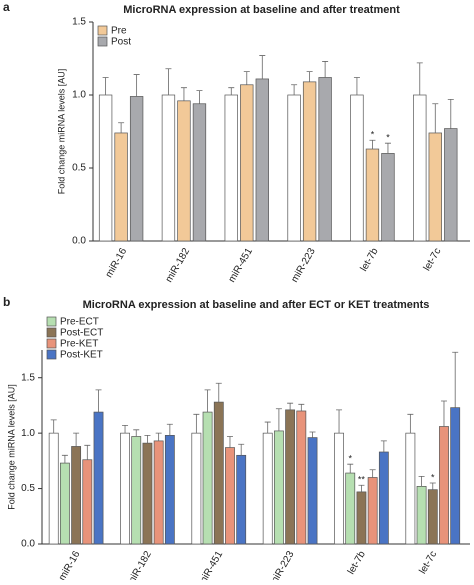 This screenshot has width=474, height=585. What do you see at coordinates (79, 241) in the screenshot?
I see `y-tick-label: 0.0` at bounding box center [79, 241].